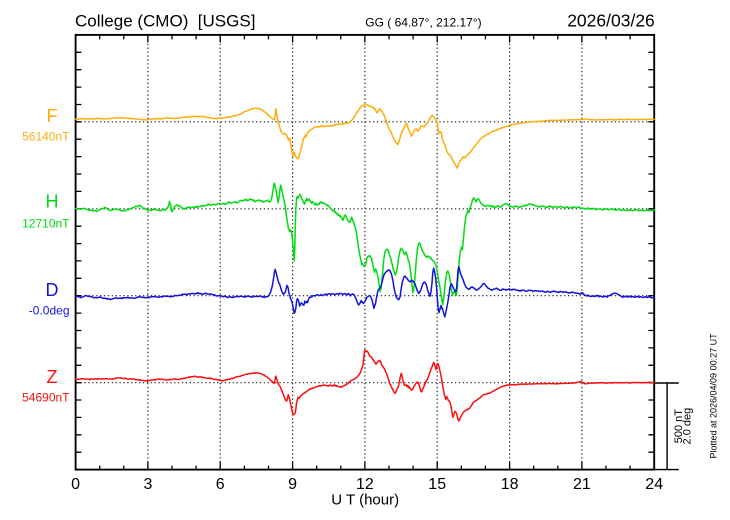 This screenshot has width=730, height=520. I want to click on svg-text: F, so click(52, 116).